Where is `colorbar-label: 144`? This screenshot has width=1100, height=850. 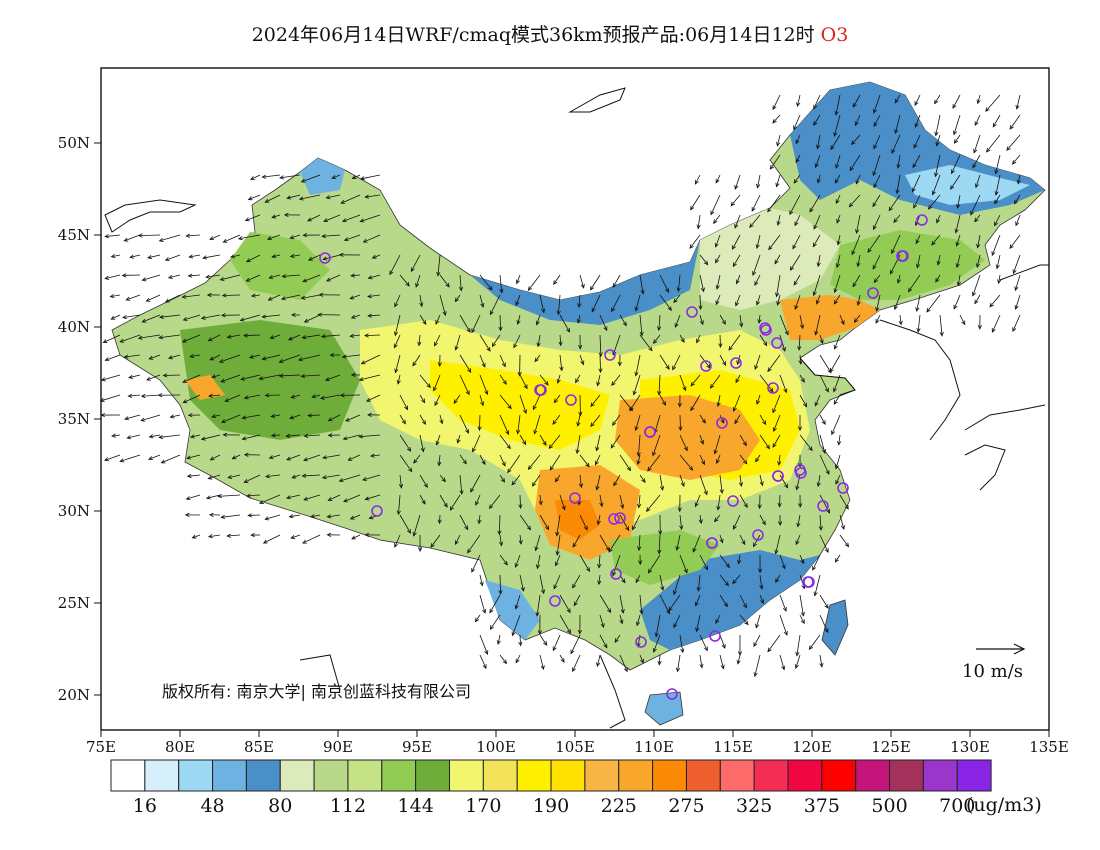 colorbar-label: 144 is located at coordinates (416, 806).